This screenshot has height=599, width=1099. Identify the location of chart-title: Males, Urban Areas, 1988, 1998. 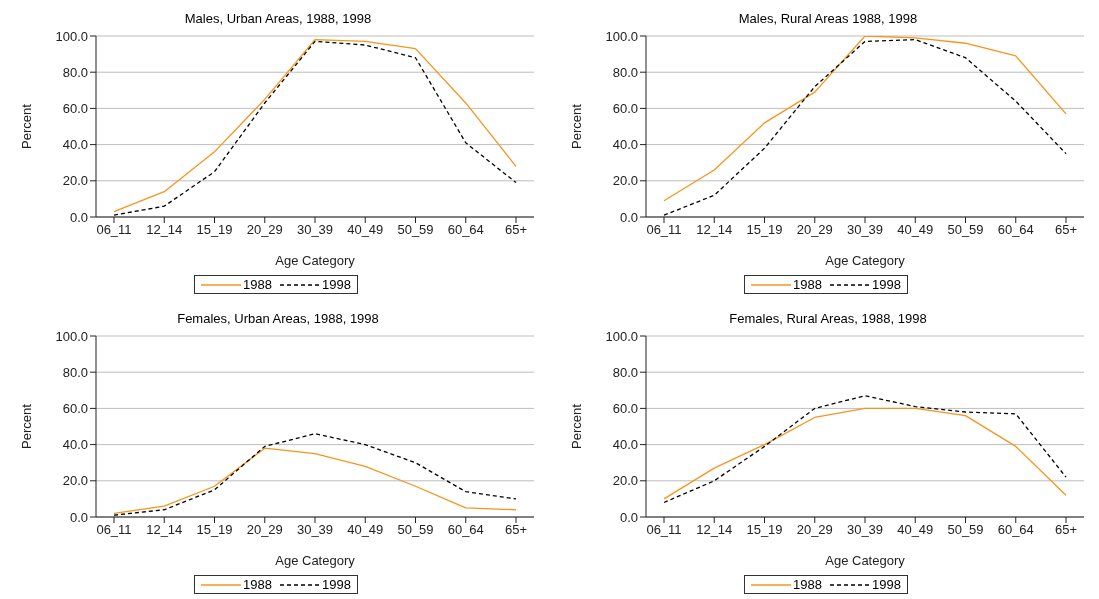
(278, 19).